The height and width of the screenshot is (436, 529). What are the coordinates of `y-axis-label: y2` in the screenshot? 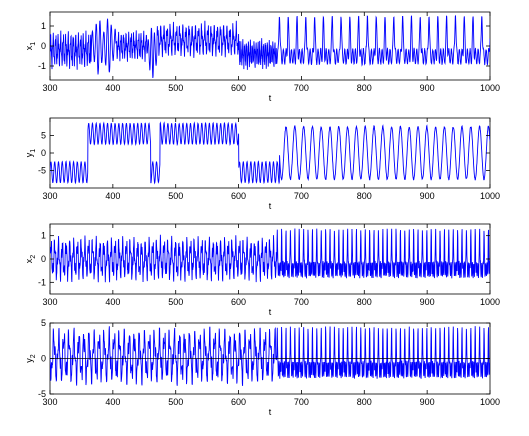 It's located at (30, 358).